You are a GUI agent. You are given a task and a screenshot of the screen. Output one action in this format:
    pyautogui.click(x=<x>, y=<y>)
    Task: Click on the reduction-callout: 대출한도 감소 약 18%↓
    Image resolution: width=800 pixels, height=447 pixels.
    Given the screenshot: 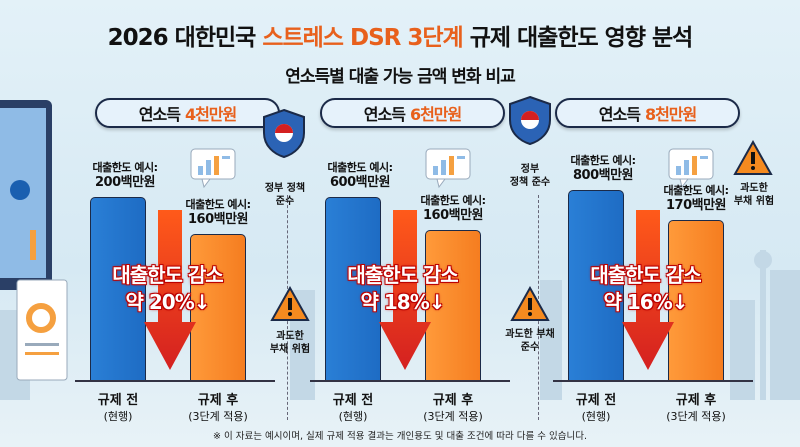 What is the action you would take?
    pyautogui.click(x=402, y=288)
    